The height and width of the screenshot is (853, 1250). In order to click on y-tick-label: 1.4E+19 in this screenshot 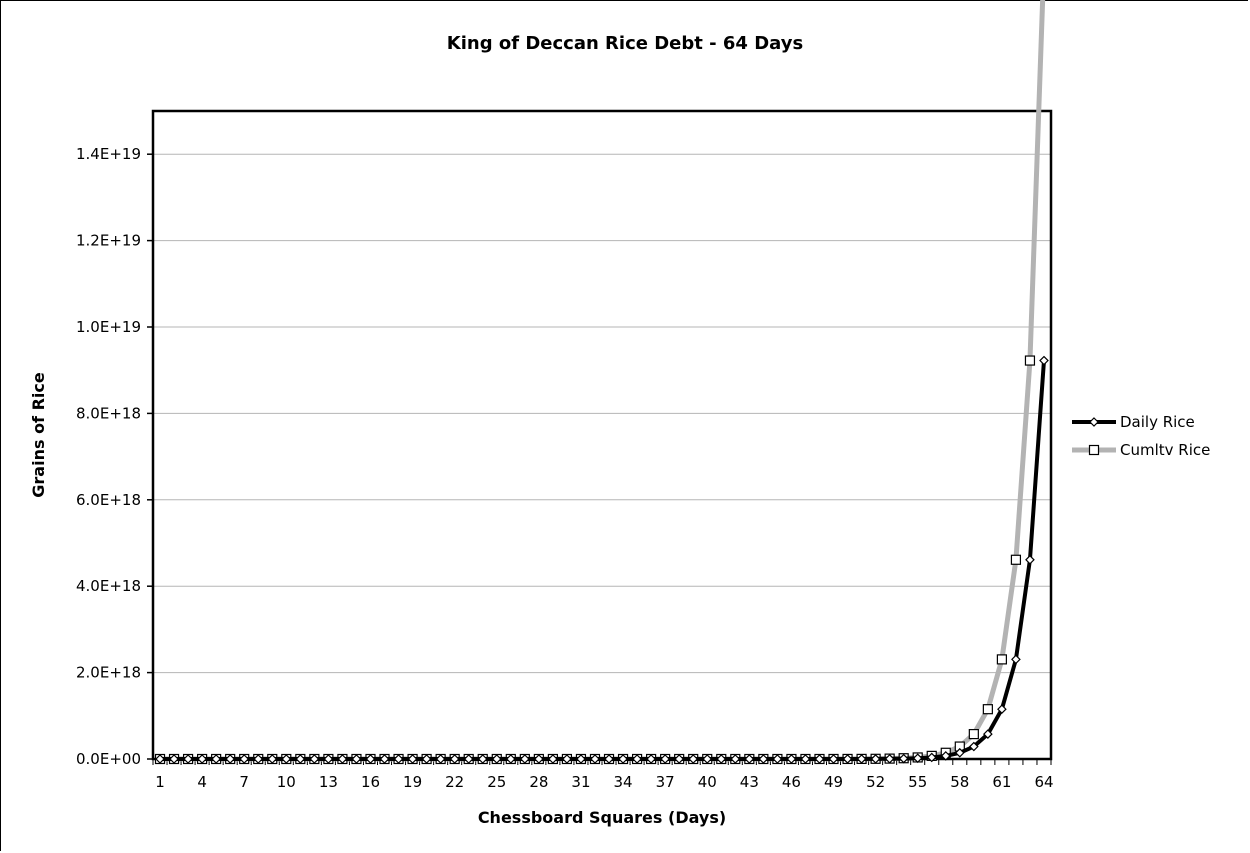, I will do `click(108, 154)`.